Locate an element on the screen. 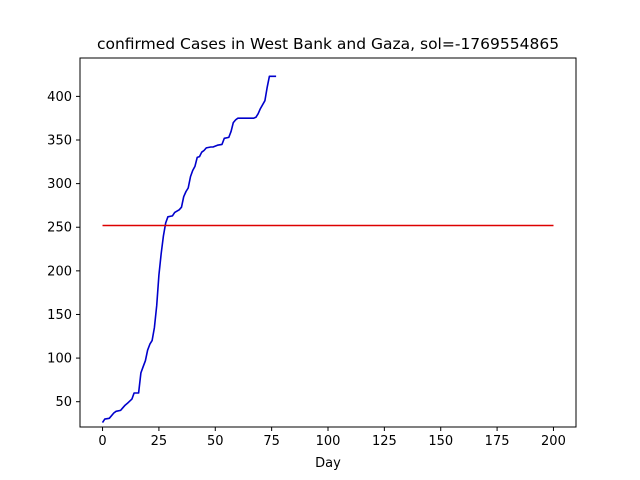 The width and height of the screenshot is (640, 480). x-tick-label: 200 is located at coordinates (553, 441).